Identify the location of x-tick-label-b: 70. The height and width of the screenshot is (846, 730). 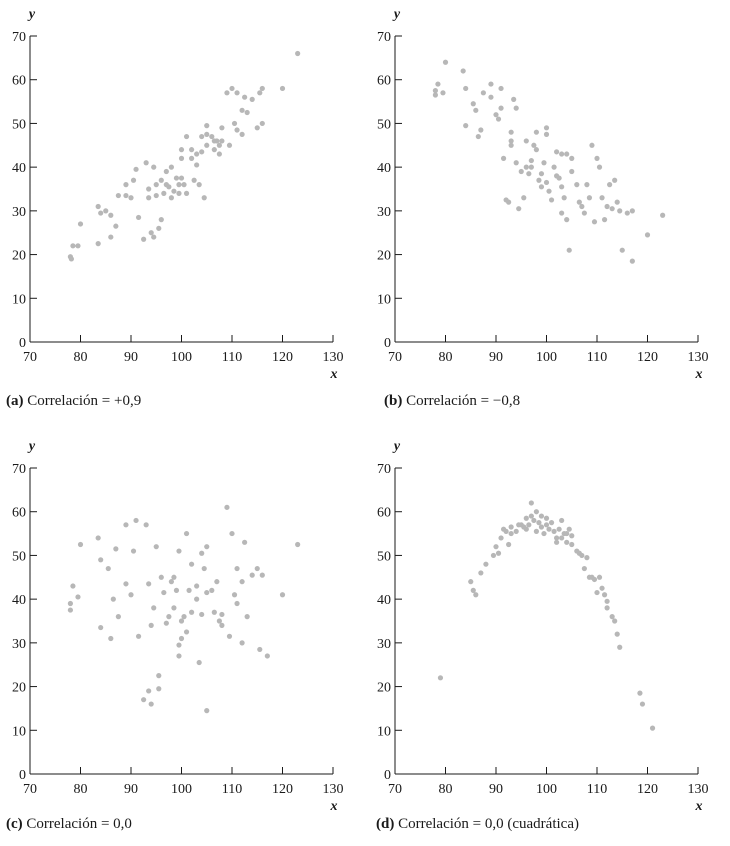
(395, 357).